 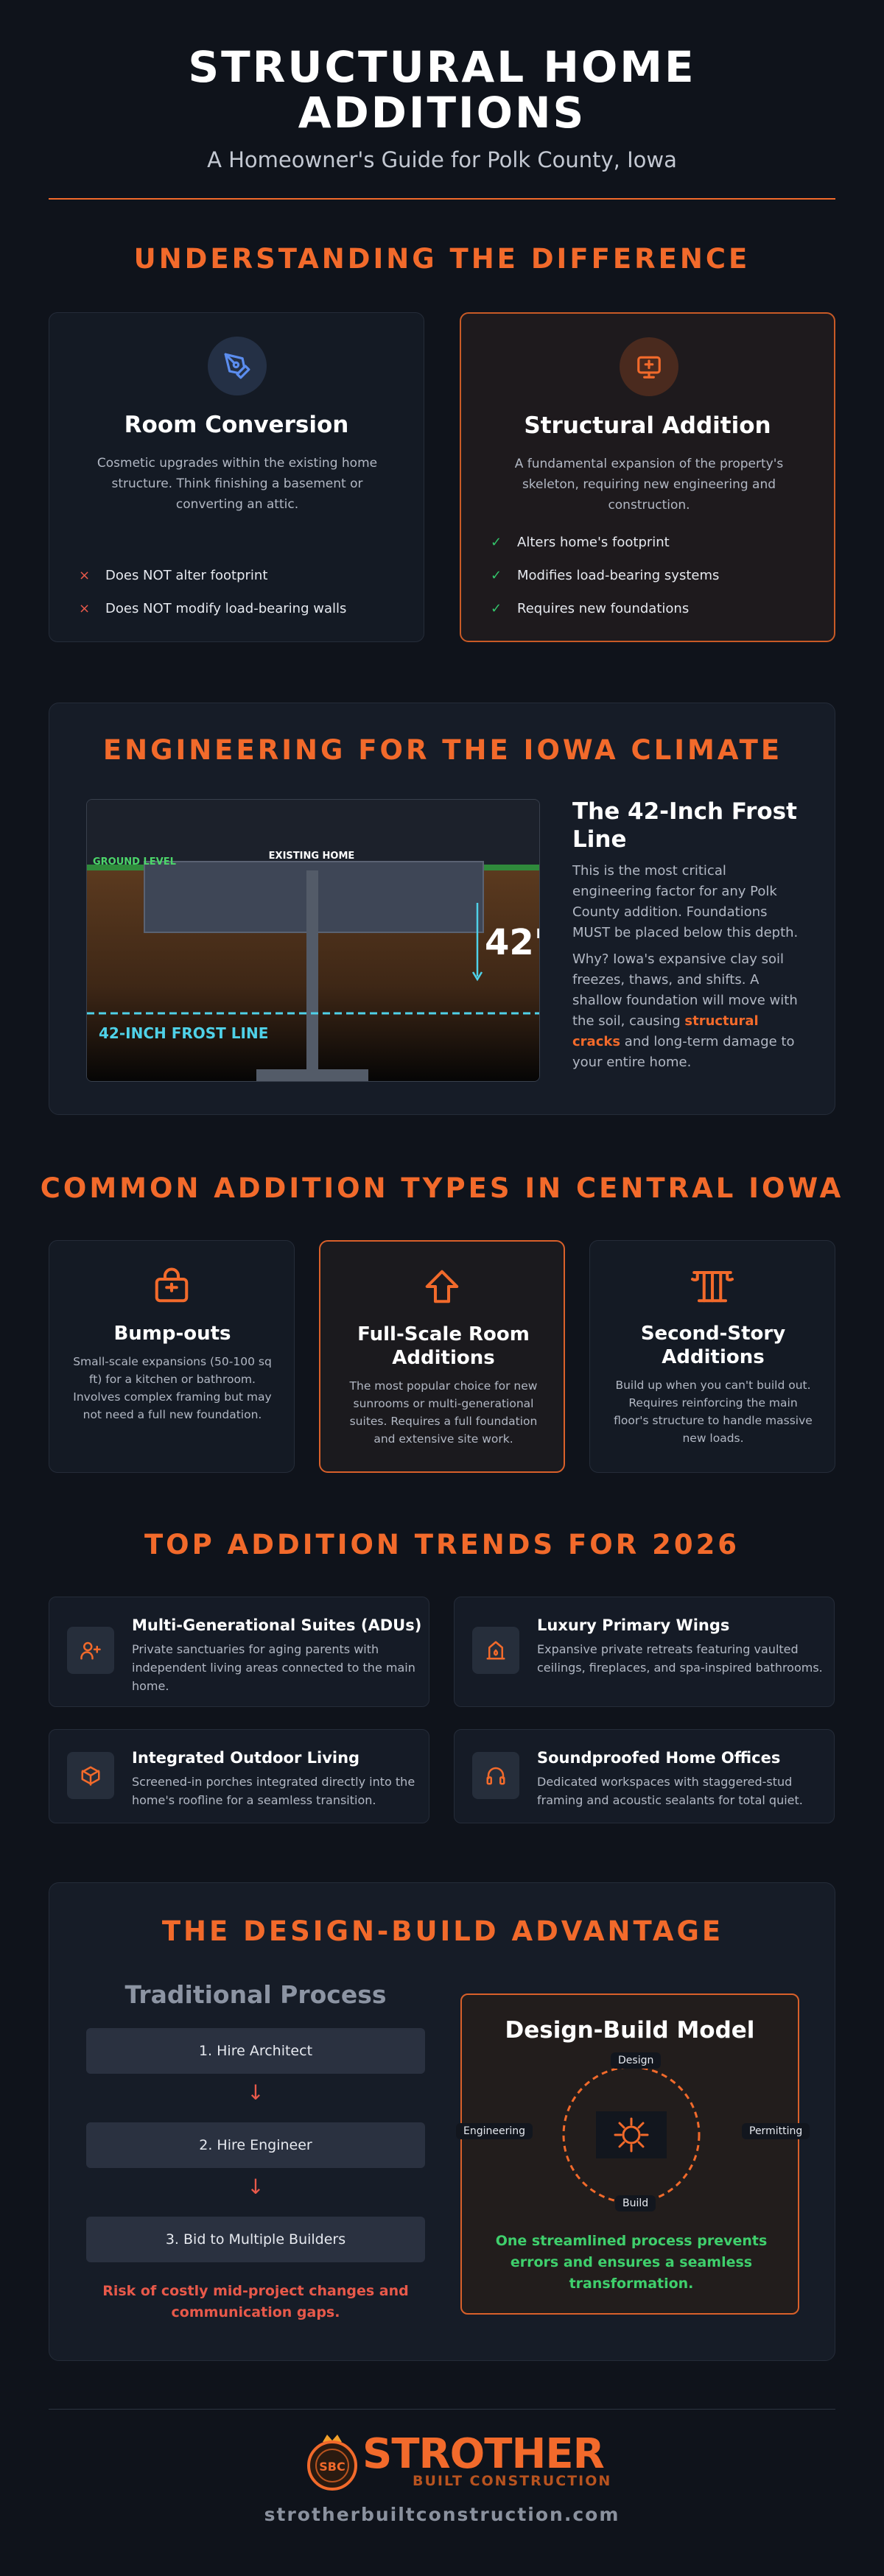 What do you see at coordinates (649, 366) in the screenshot?
I see `monitor-icon` at bounding box center [649, 366].